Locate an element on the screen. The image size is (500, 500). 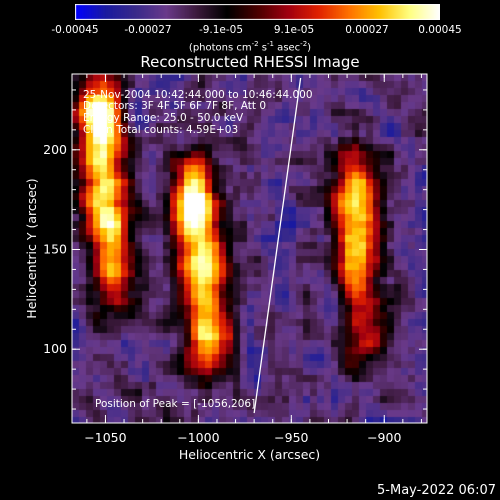
colorbar-tick-label: 9.1e-05 is located at coordinates (294, 30).